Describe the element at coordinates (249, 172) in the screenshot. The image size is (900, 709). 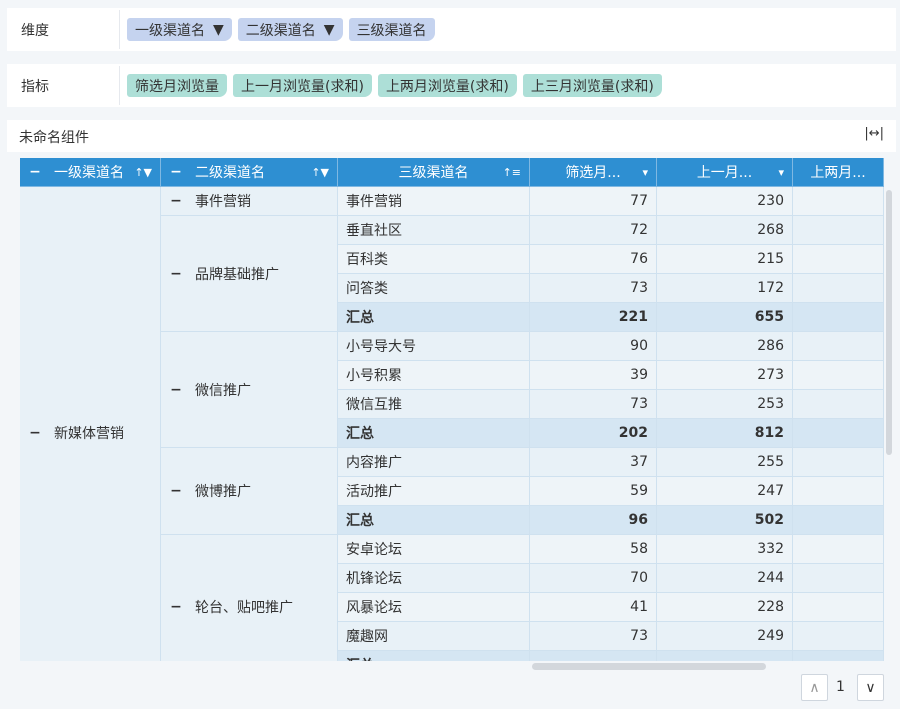
I see `column-header: − 二级渠道名 ↑▼` at that location.